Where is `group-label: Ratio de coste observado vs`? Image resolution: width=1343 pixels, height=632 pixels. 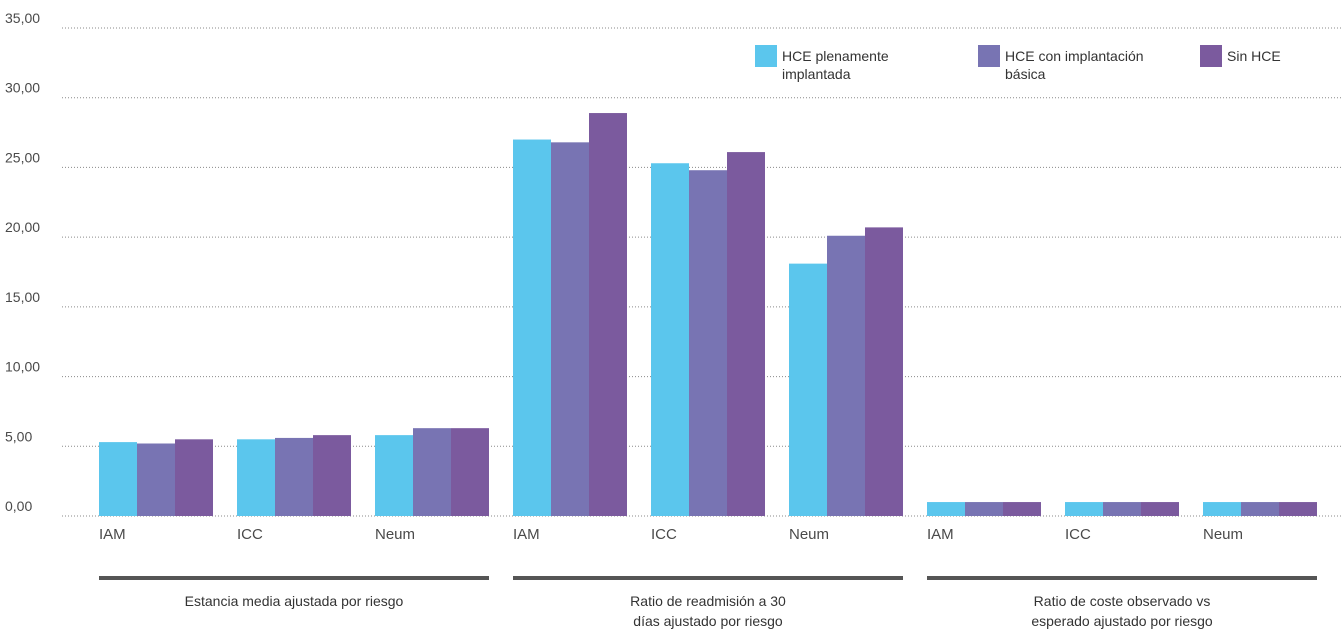
group-label: Ratio de coste observado vs is located at coordinates (1122, 601).